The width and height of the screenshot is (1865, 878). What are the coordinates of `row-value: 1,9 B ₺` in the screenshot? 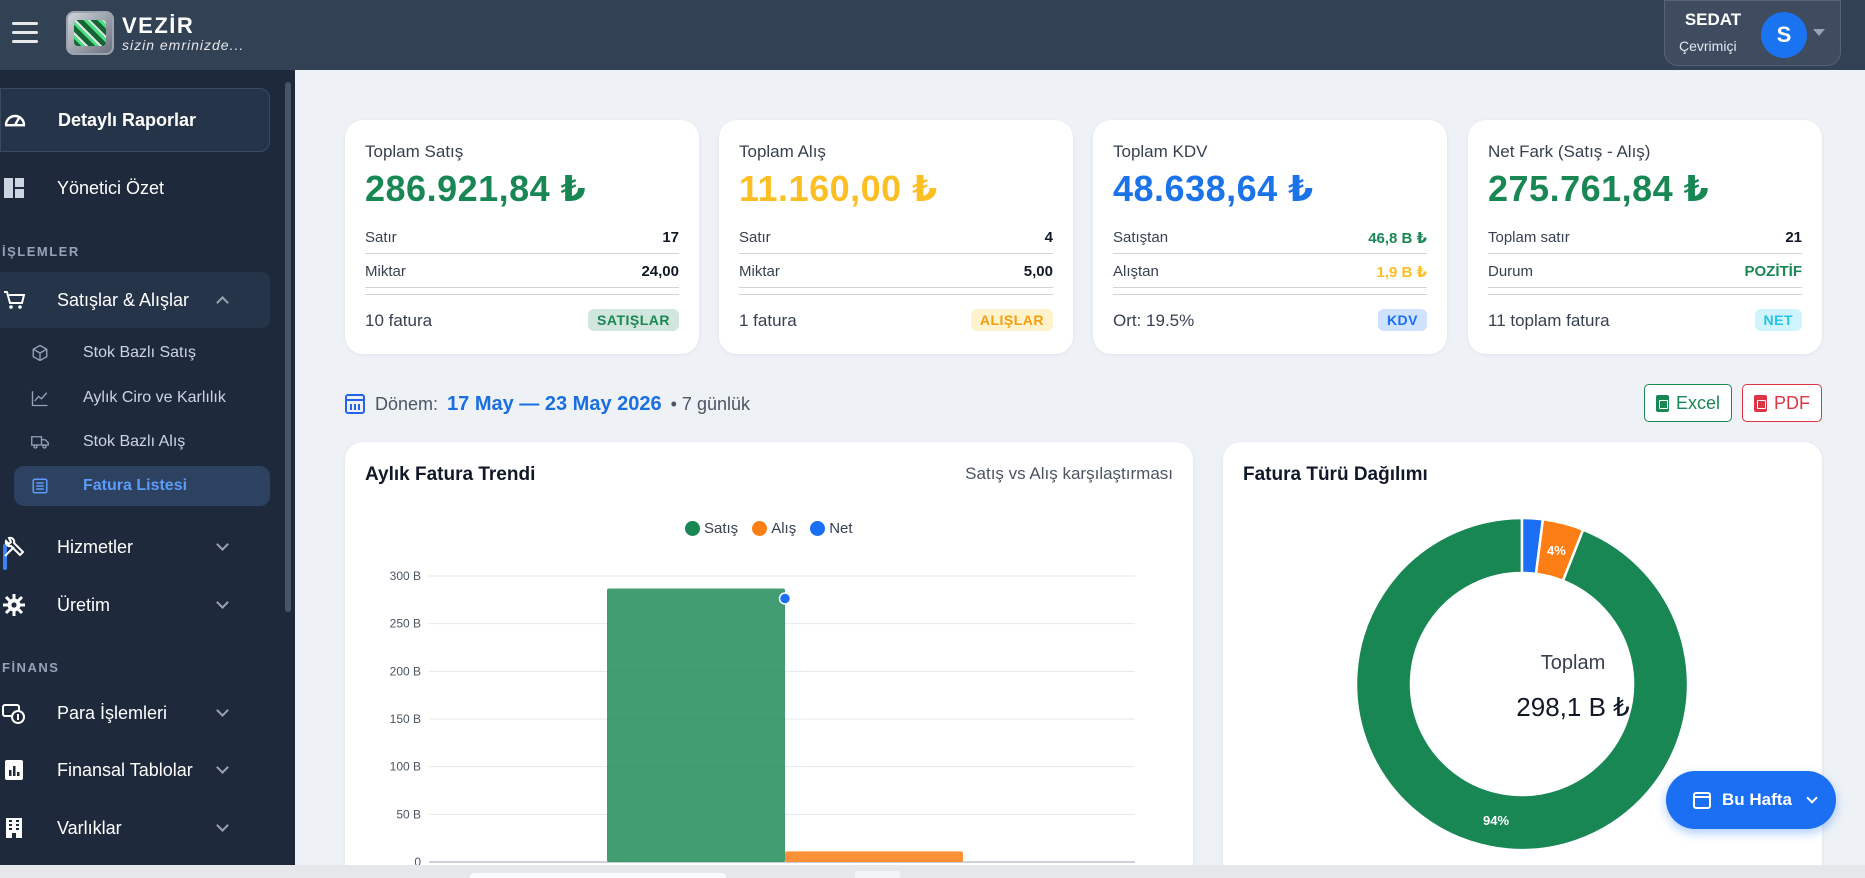 It's located at (1401, 272).